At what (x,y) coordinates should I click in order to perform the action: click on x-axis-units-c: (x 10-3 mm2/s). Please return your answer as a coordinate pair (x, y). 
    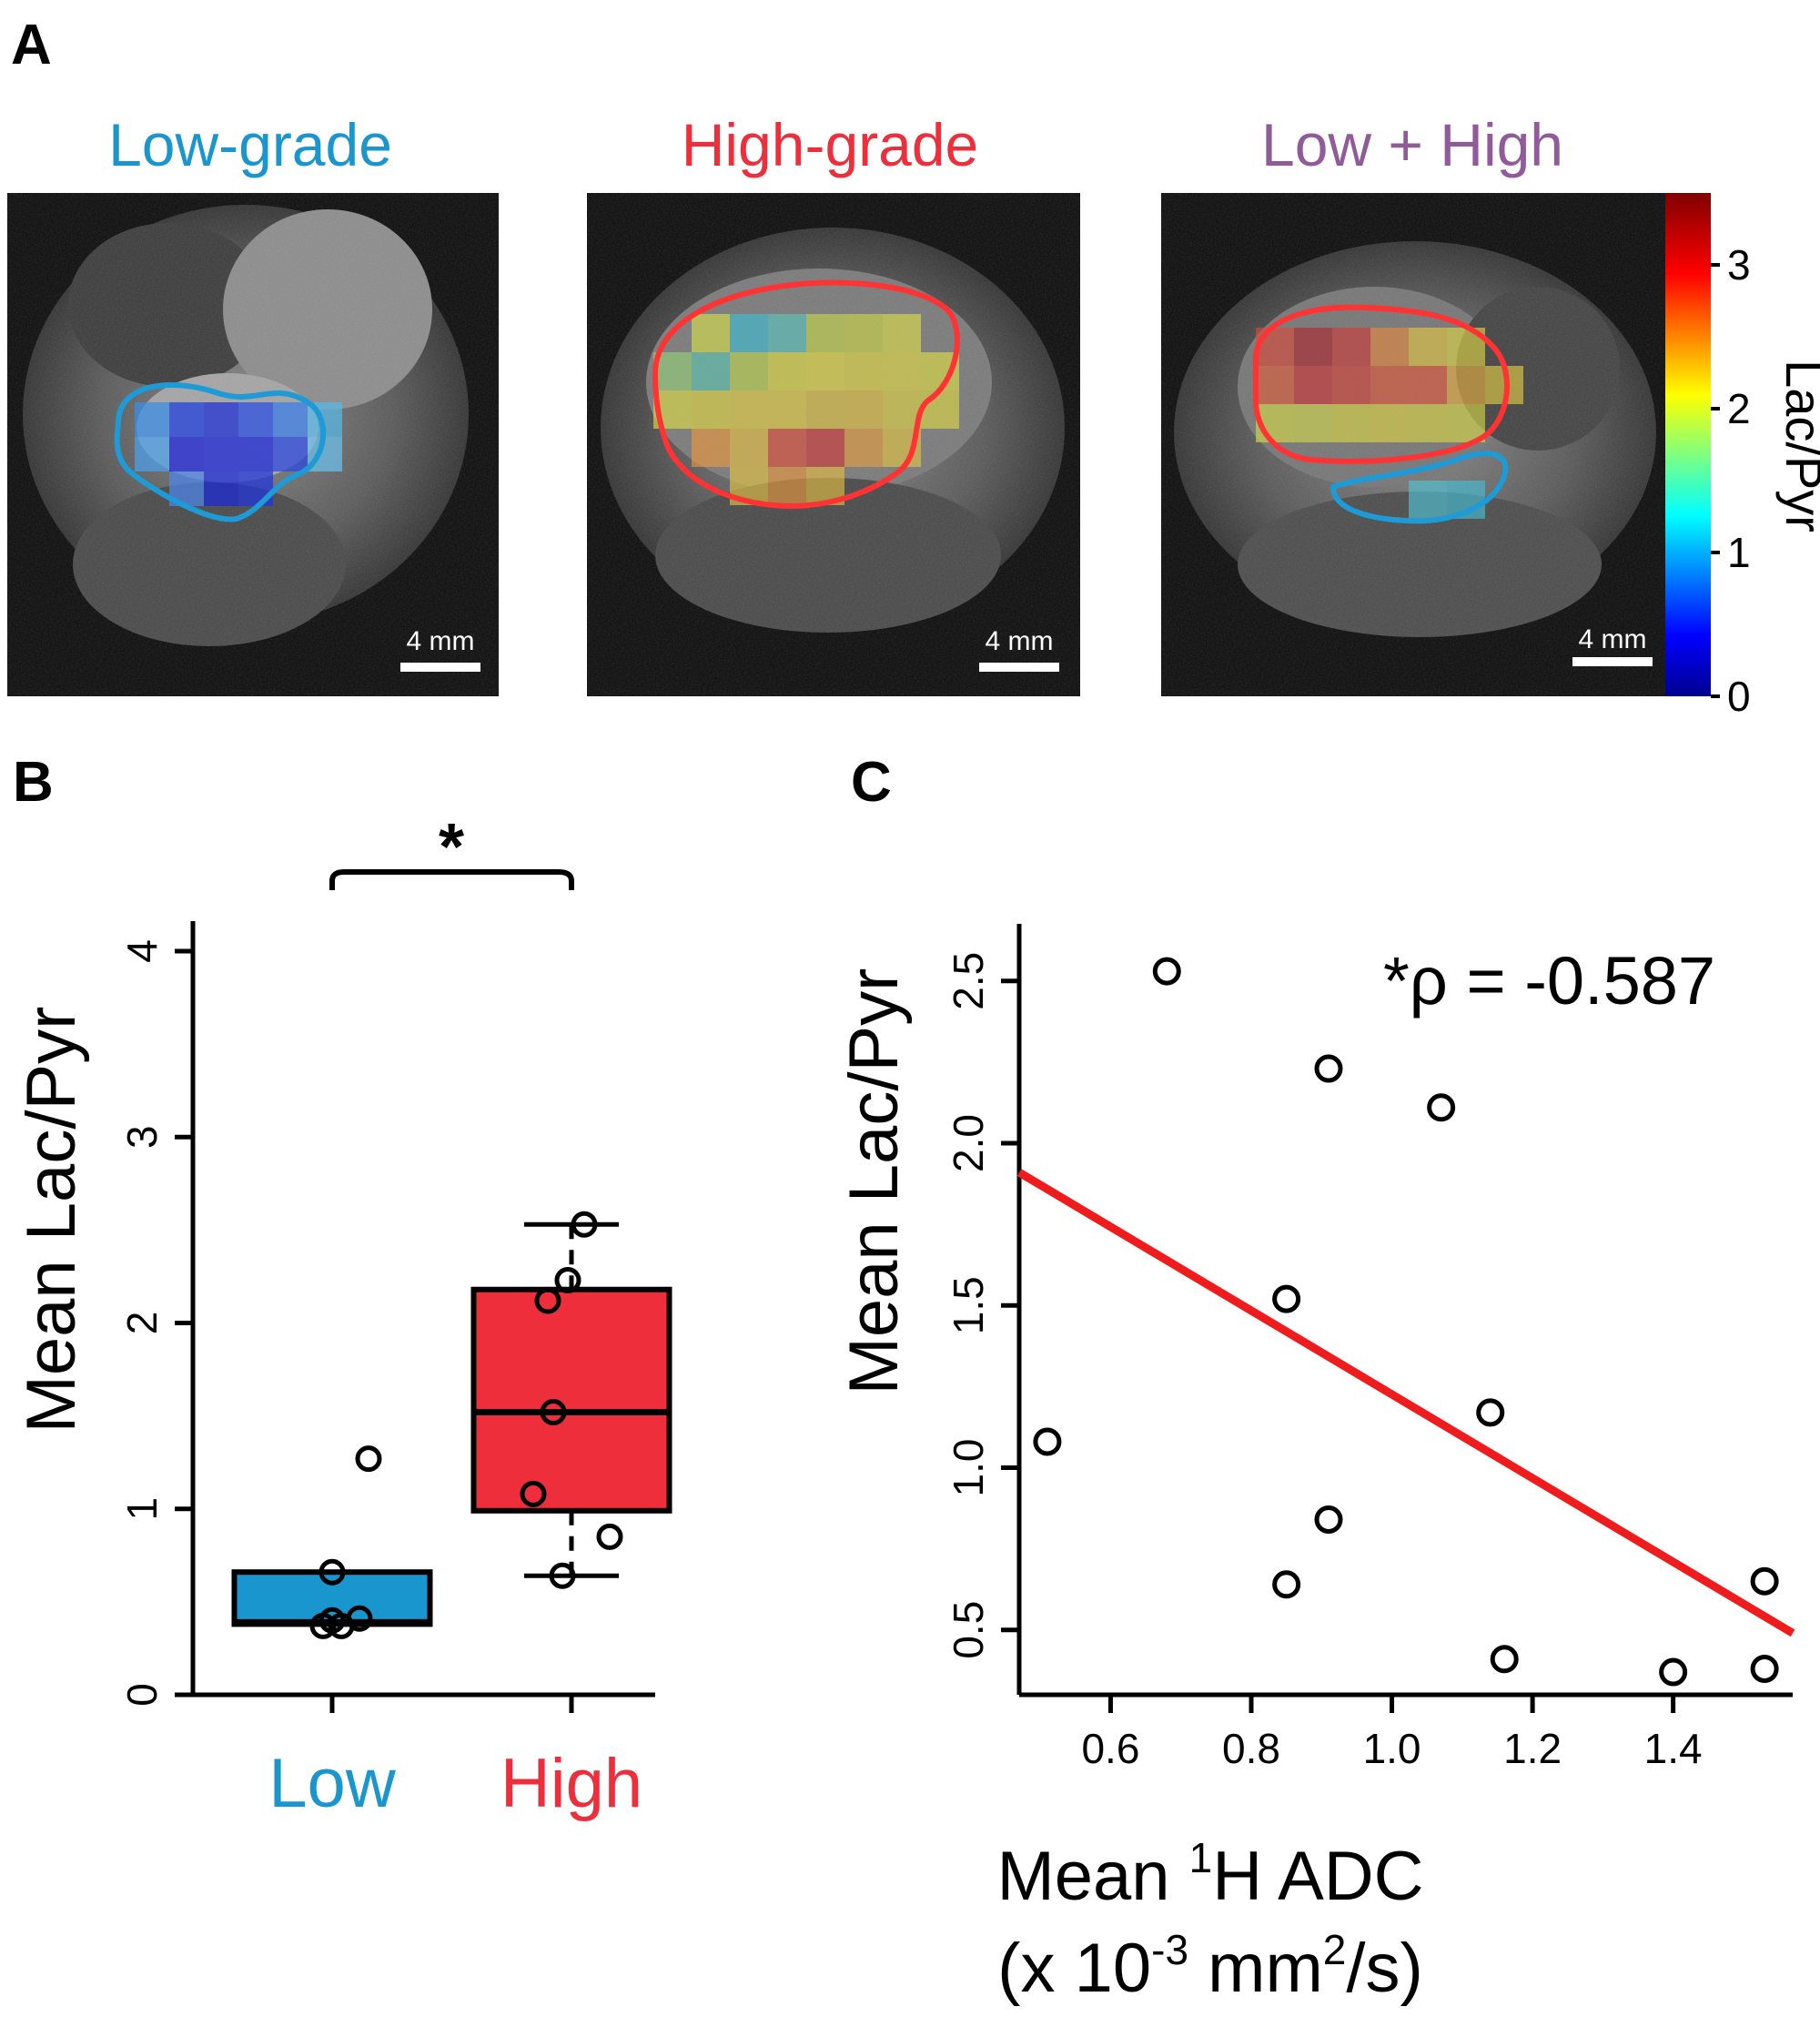
    Looking at the image, I should click on (1210, 1967).